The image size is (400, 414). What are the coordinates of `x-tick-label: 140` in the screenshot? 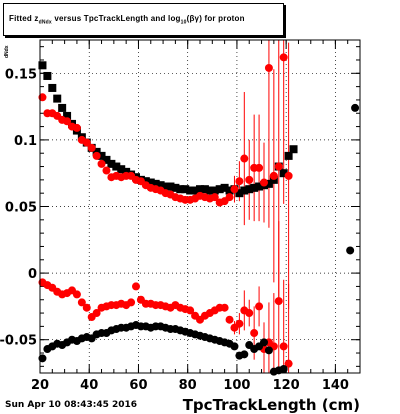 It's located at (335, 385).